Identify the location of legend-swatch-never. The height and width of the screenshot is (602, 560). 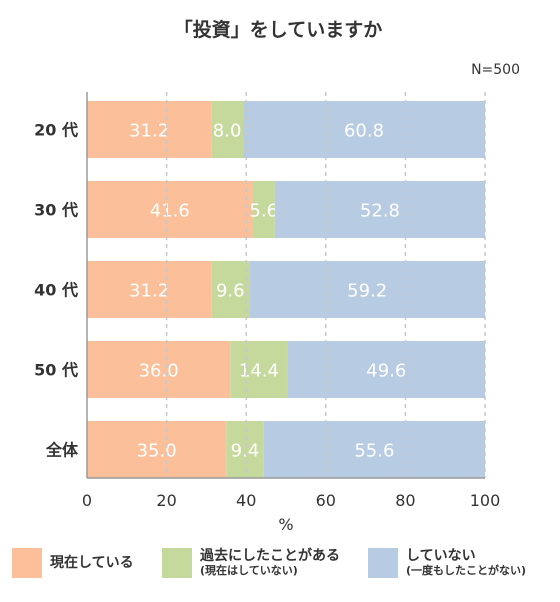
(383, 563).